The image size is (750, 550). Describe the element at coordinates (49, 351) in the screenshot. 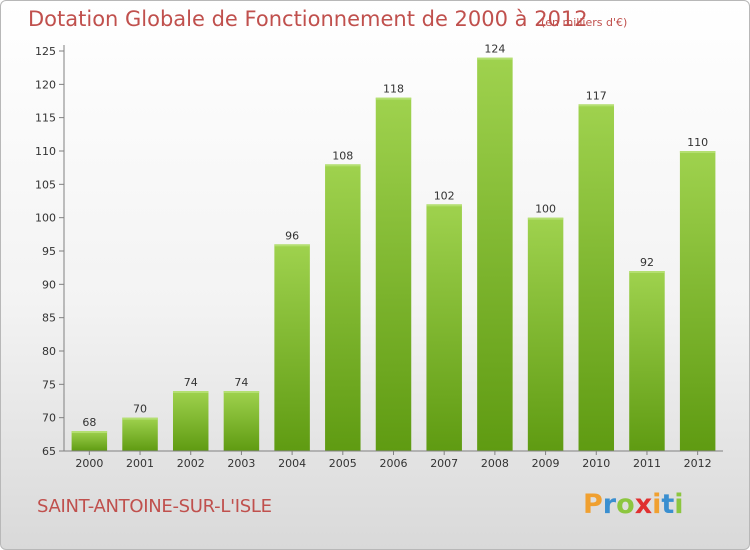

I see `y-tick-label: 80` at that location.